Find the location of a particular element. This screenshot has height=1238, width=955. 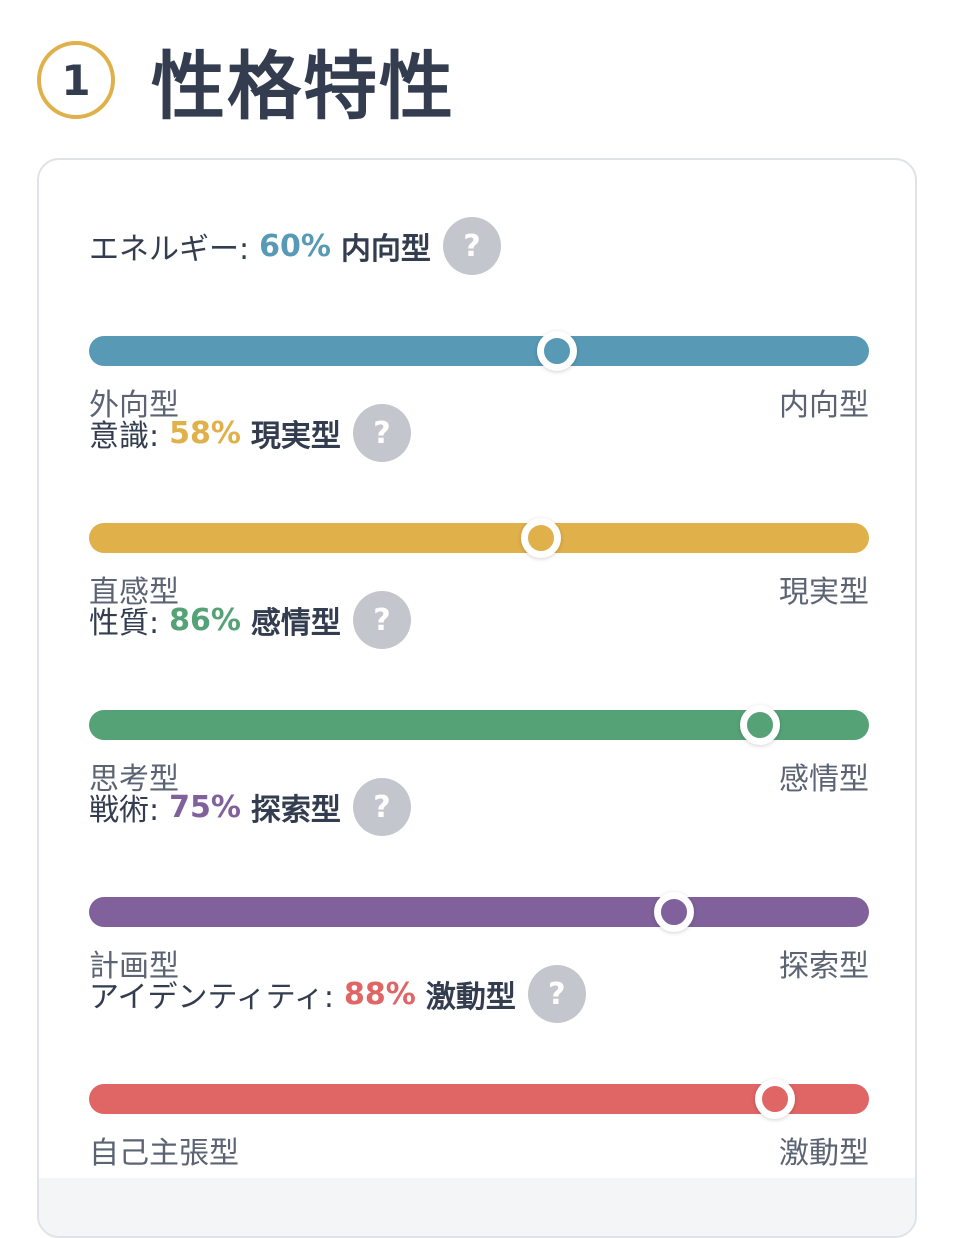

trait-percent: 86% is located at coordinates (205, 620).